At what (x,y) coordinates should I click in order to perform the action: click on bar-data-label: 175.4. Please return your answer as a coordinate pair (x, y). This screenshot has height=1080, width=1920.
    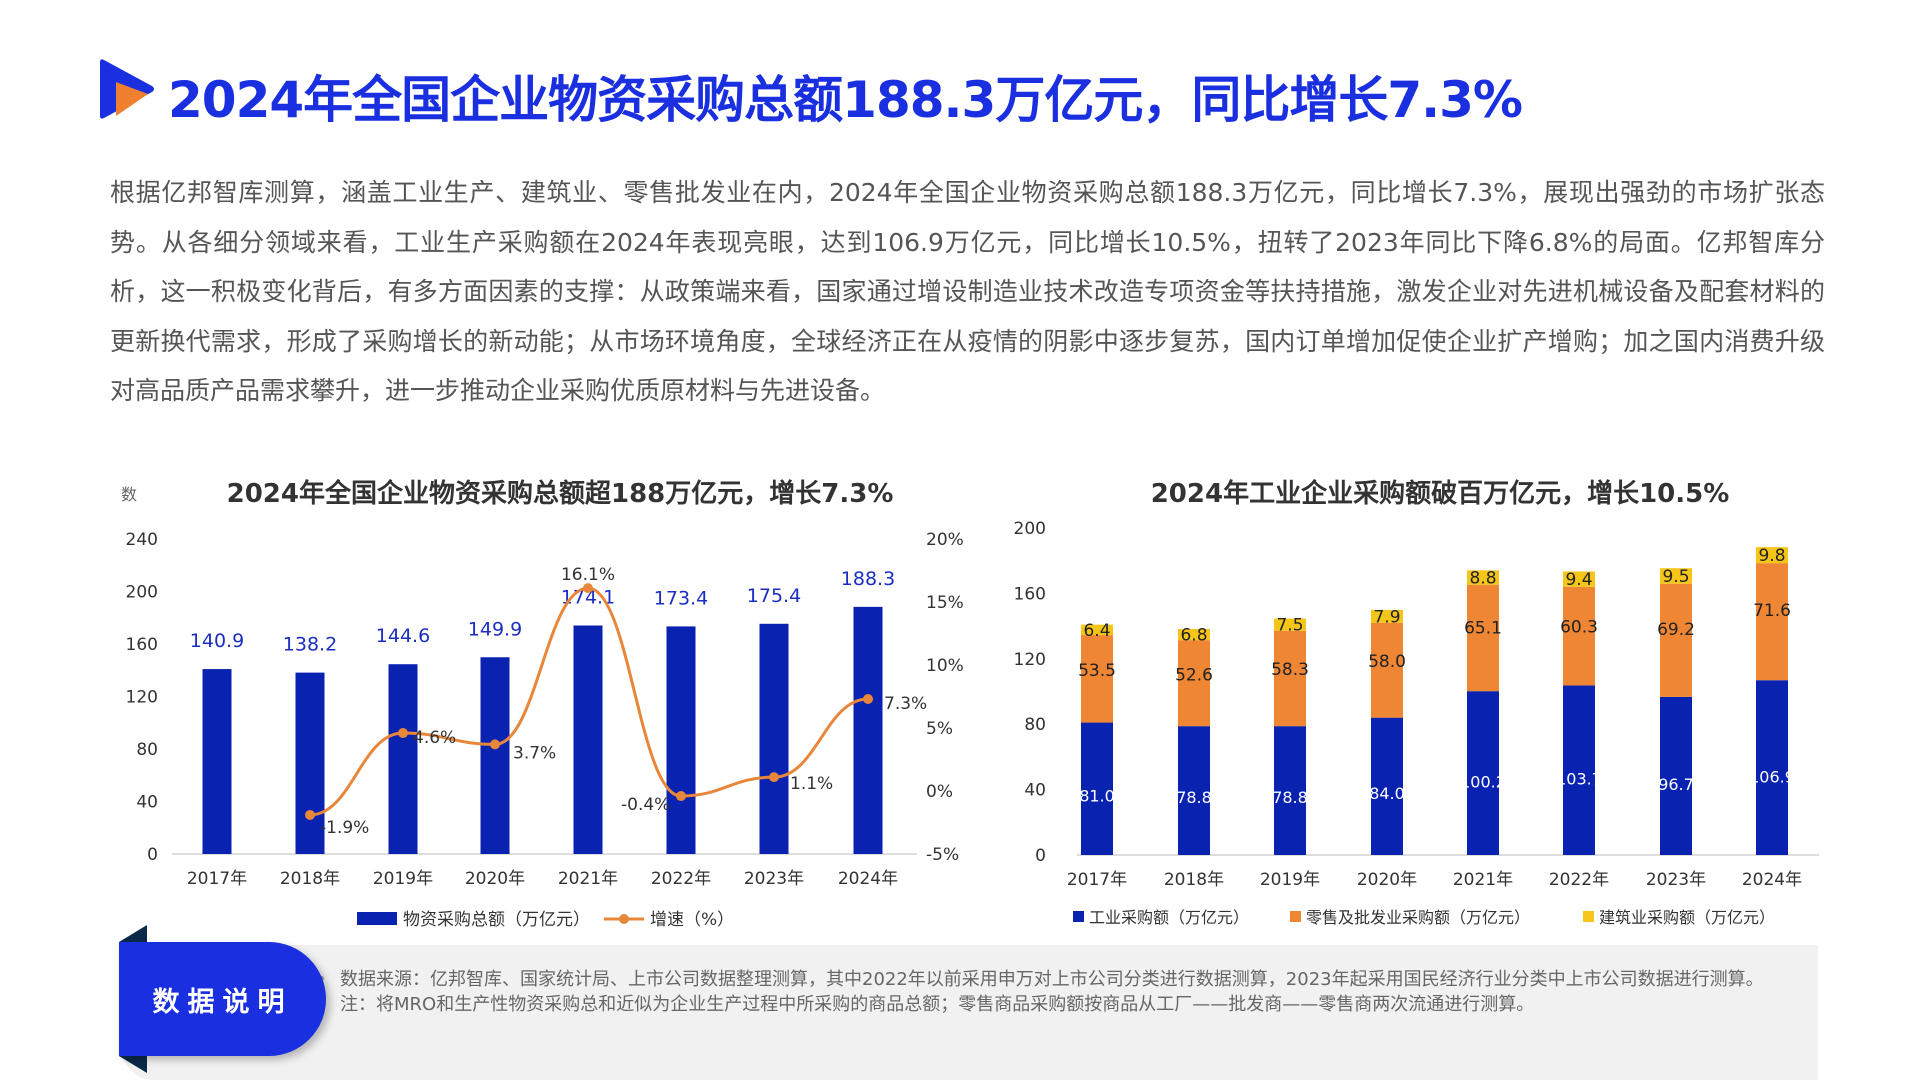
    Looking at the image, I should click on (774, 596).